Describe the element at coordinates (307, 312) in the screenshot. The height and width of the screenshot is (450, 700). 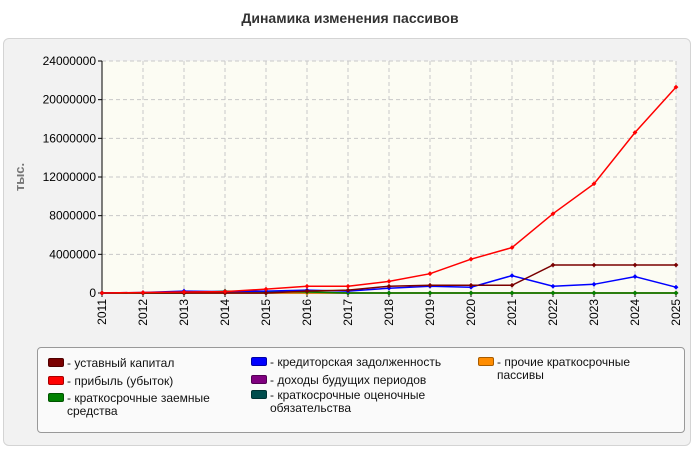
I see `x-tick-label: 2016` at that location.